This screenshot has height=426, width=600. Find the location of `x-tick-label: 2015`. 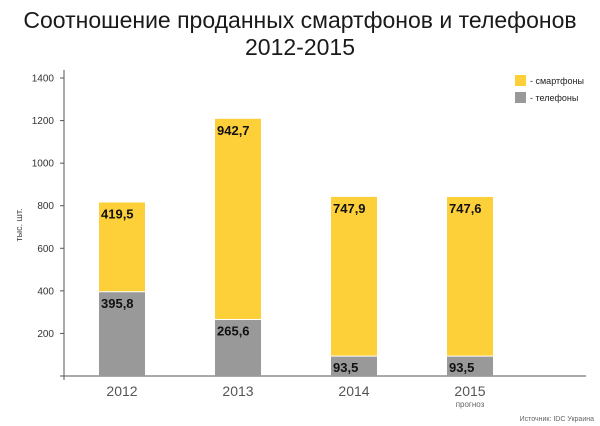

x-tick-label: 2015 is located at coordinates (469, 391).